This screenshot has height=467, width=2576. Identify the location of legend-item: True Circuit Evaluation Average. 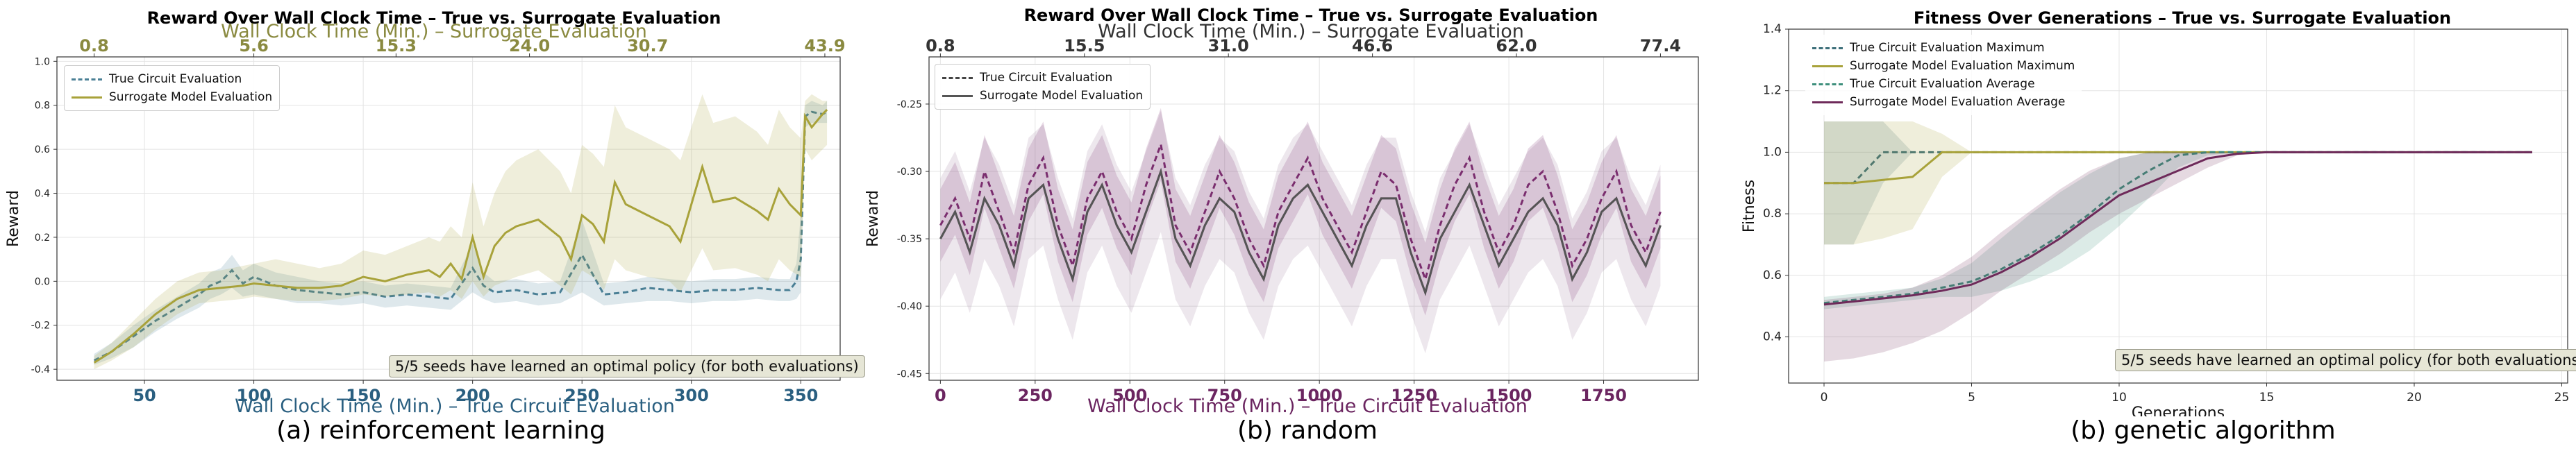
(1943, 84).